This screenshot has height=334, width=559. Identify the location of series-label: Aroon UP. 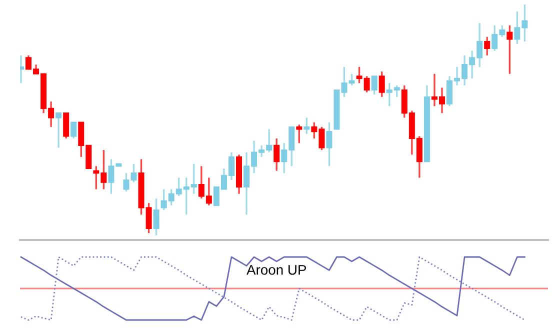
(276, 270).